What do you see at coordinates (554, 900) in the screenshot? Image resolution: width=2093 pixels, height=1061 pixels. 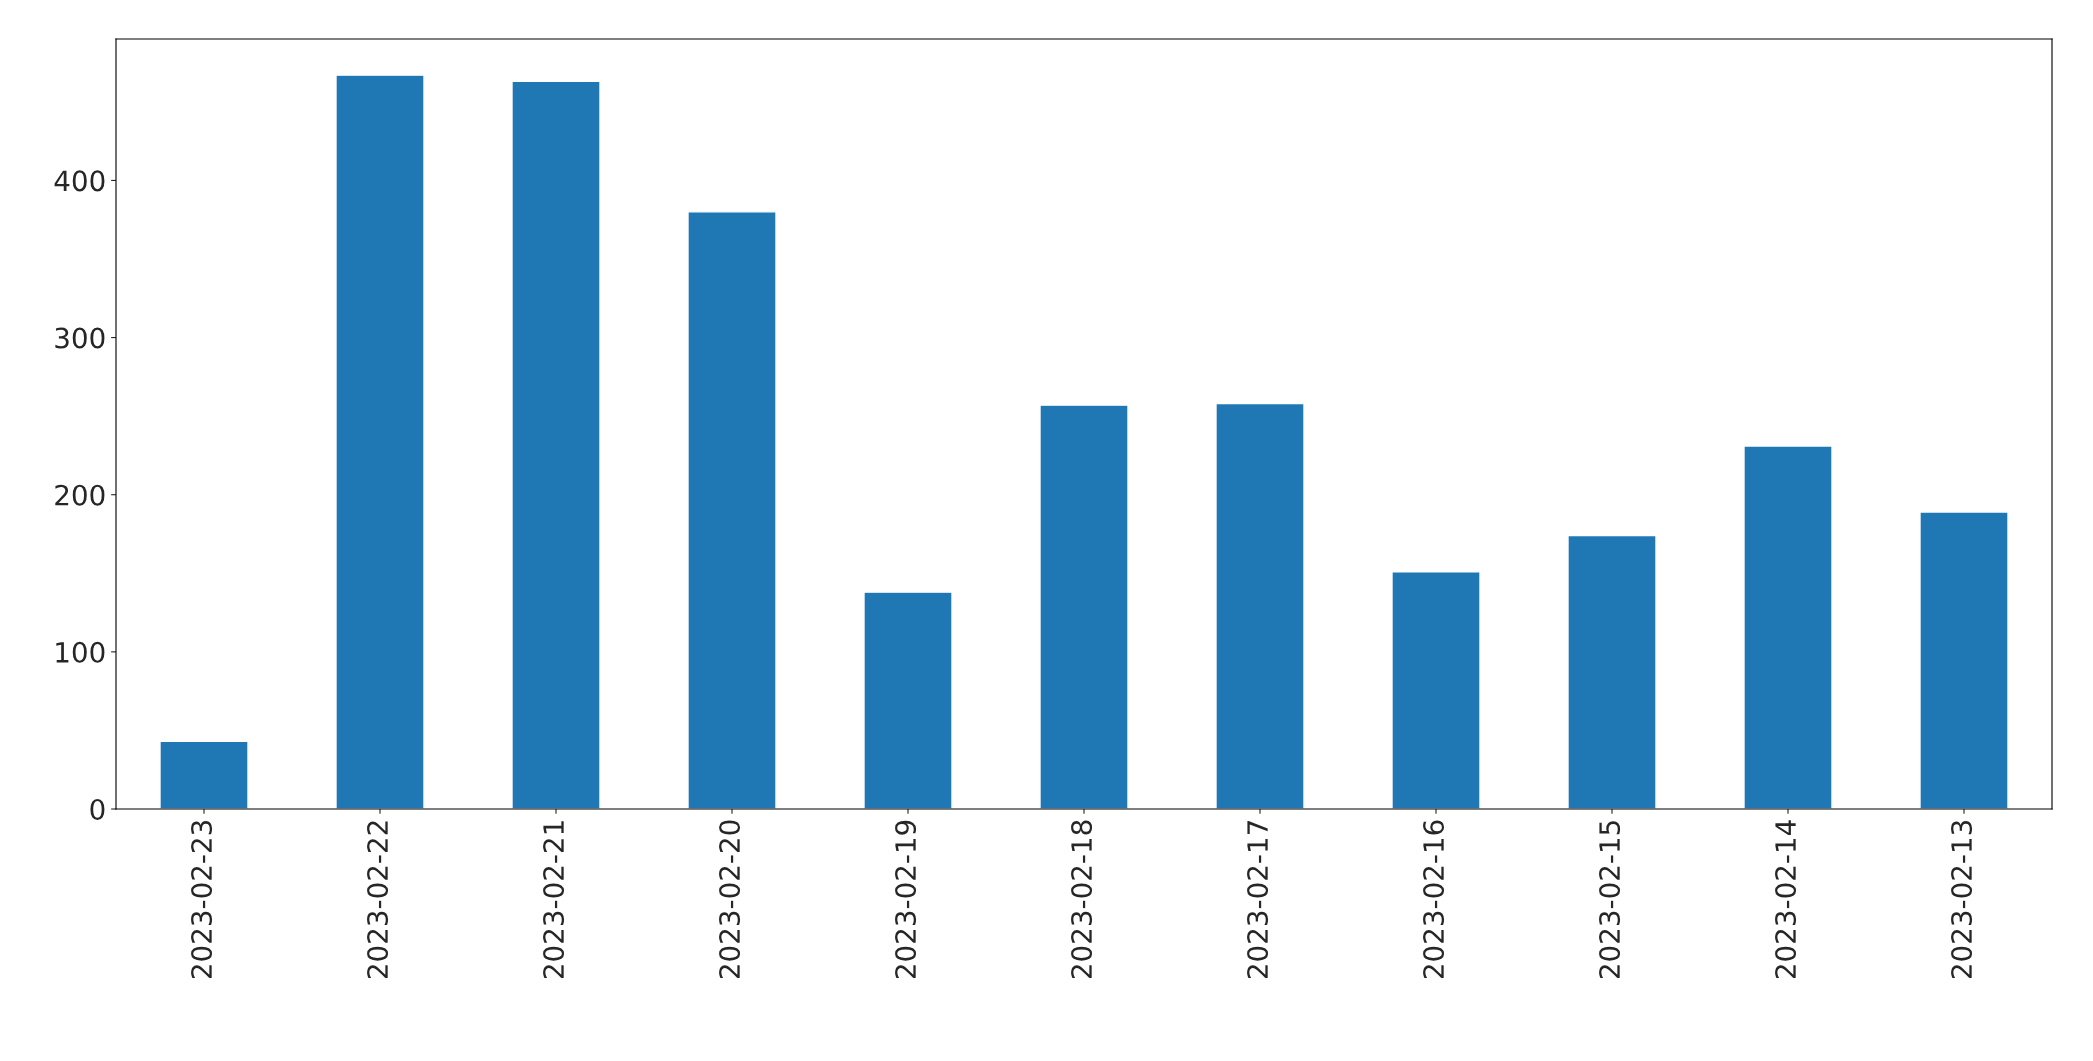 I see `x-tick-label: 2023-02-21` at bounding box center [554, 900].